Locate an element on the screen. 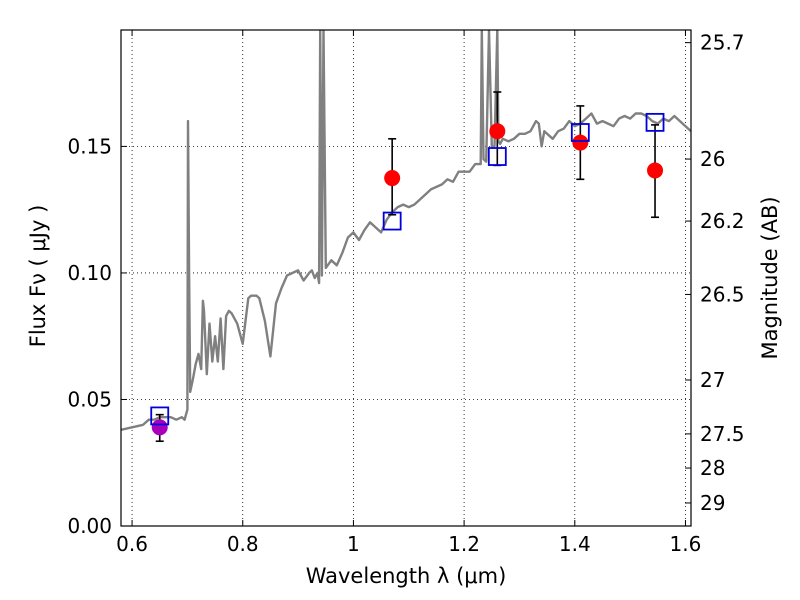  y-axis-title: Flux Fν ( μJy ) is located at coordinates (38, 276).